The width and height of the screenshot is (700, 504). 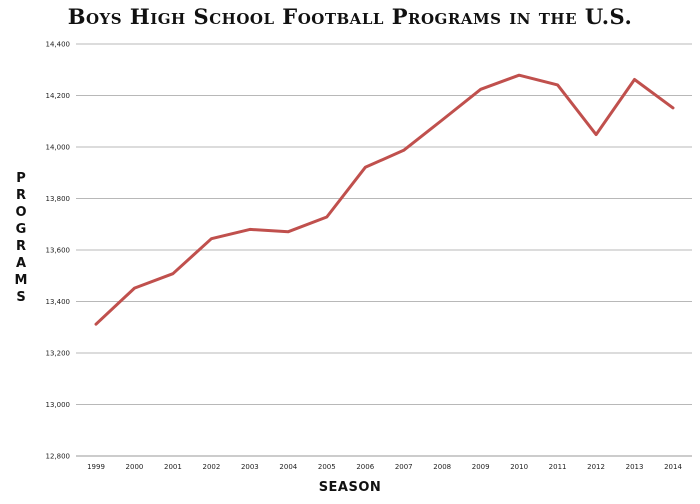 What do you see at coordinates (21, 238) in the screenshot?
I see `y-axis-label: PROGRAMS` at bounding box center [21, 238].